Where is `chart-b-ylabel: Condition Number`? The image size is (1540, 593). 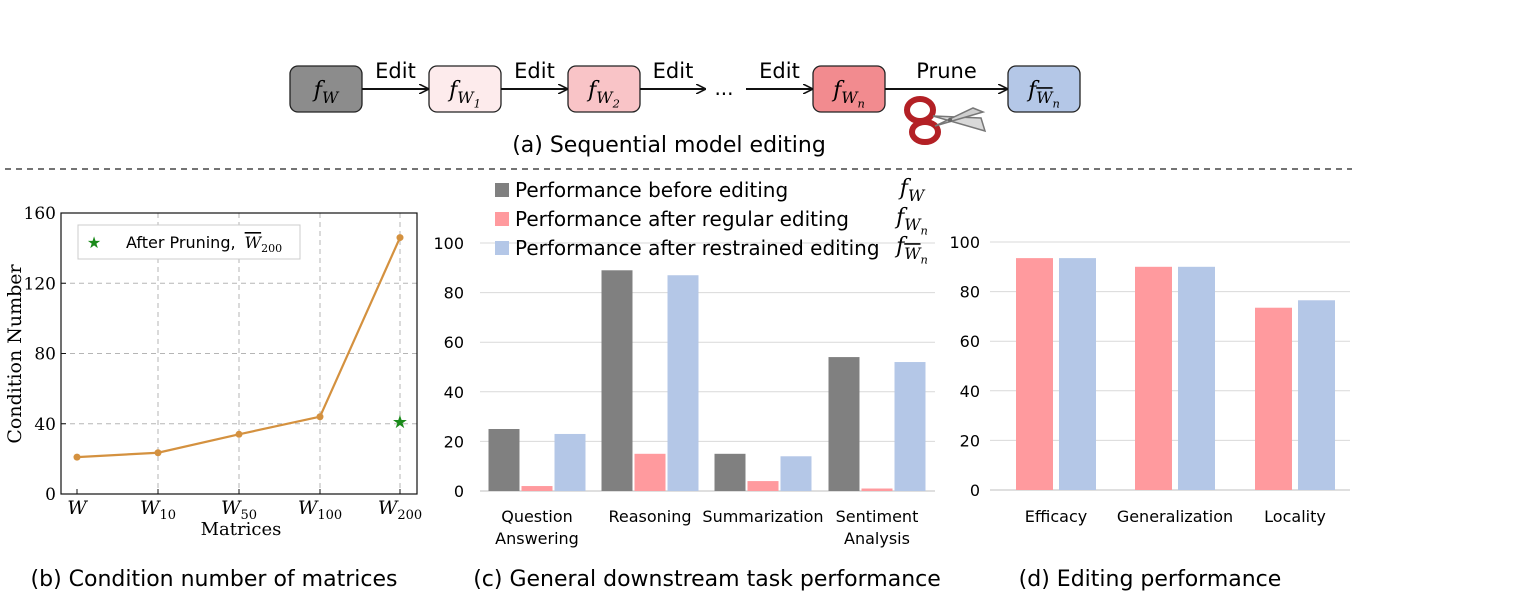
chart-b-ylabel: Condition Number is located at coordinates (15, 353).